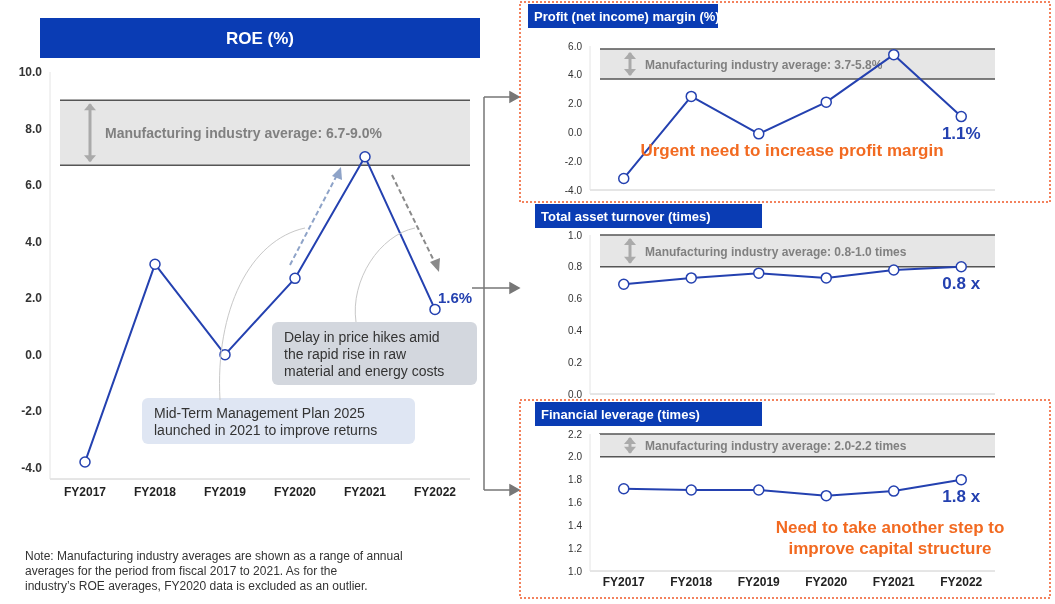 The height and width of the screenshot is (604, 1055). I want to click on data-label: 0.8 x, so click(961, 283).